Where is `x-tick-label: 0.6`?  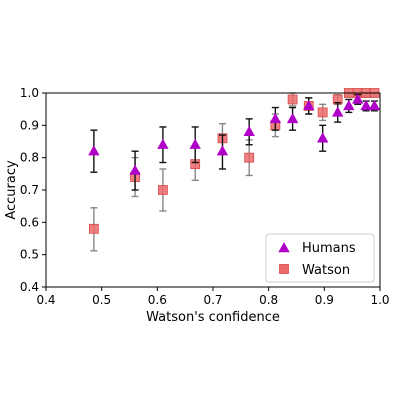
x-tick-label: 0.6 is located at coordinates (157, 300).